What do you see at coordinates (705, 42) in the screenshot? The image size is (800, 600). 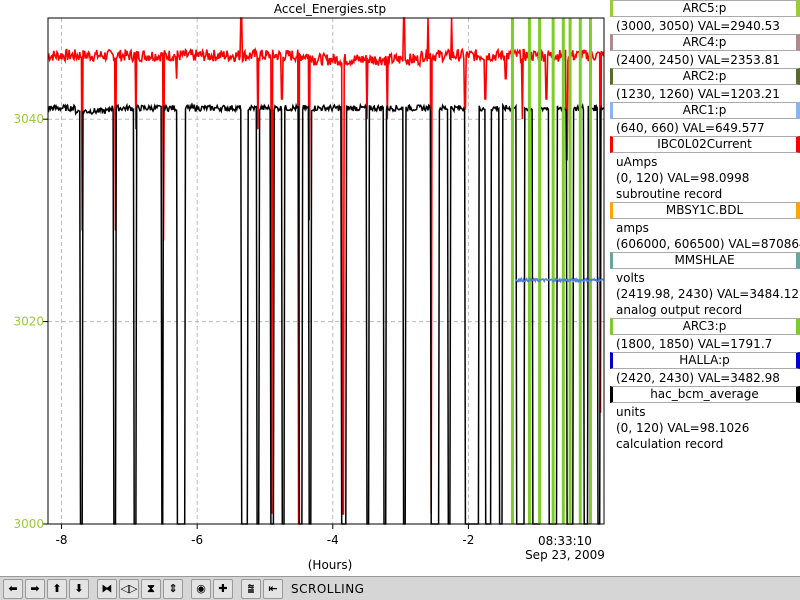 I see `legend-entry-name: ARC4:p` at bounding box center [705, 42].